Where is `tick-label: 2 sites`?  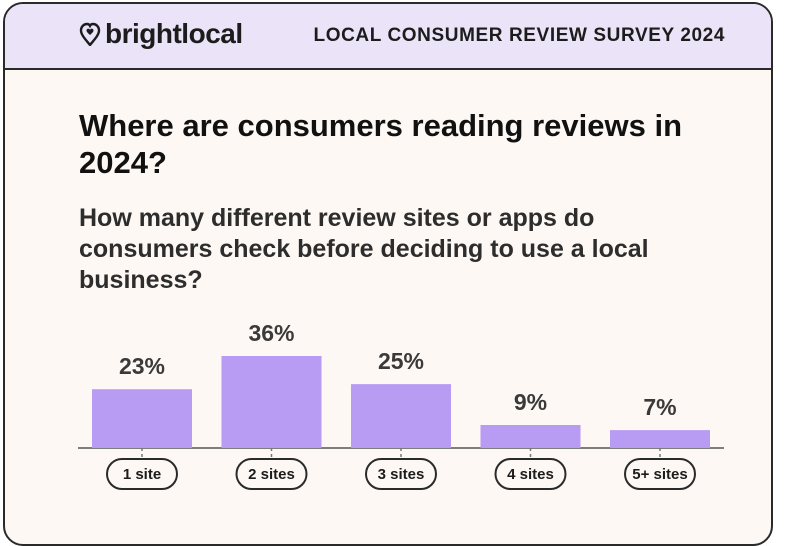 tick-label: 2 sites is located at coordinates (271, 474).